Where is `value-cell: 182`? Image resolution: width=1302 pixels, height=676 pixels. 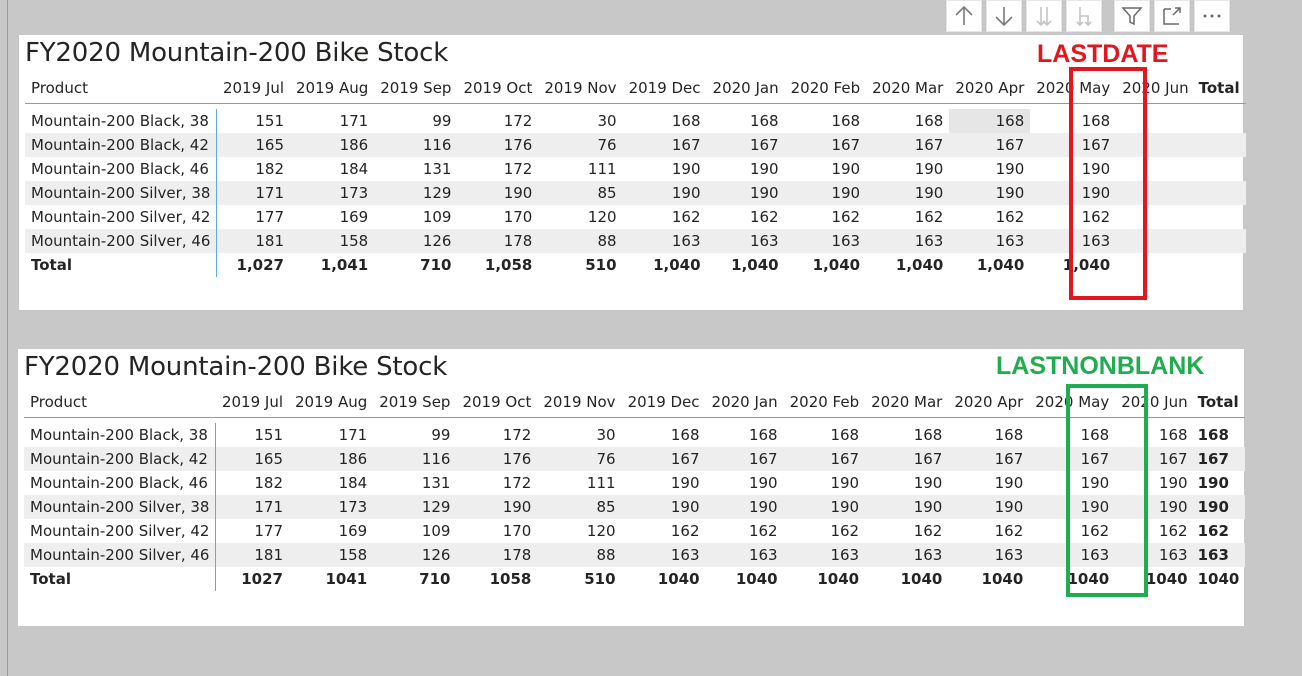
value-cell: 182 is located at coordinates (268, 483).